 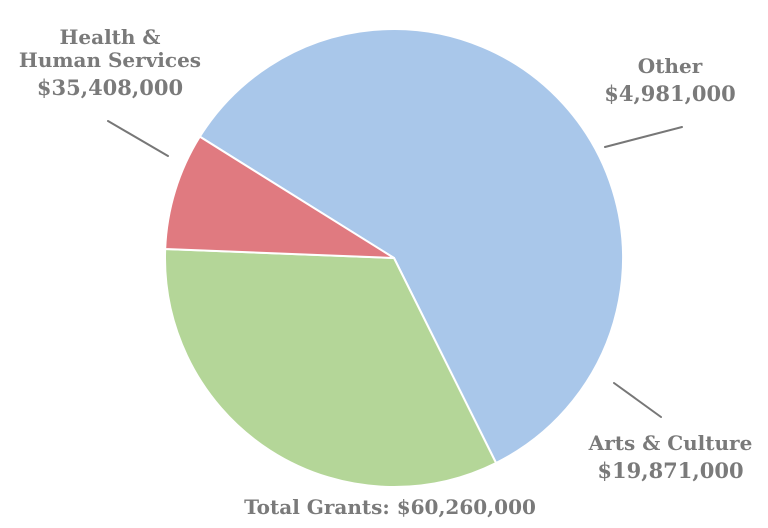 I want to click on slice-name-line: Human Services, so click(x=110, y=60).